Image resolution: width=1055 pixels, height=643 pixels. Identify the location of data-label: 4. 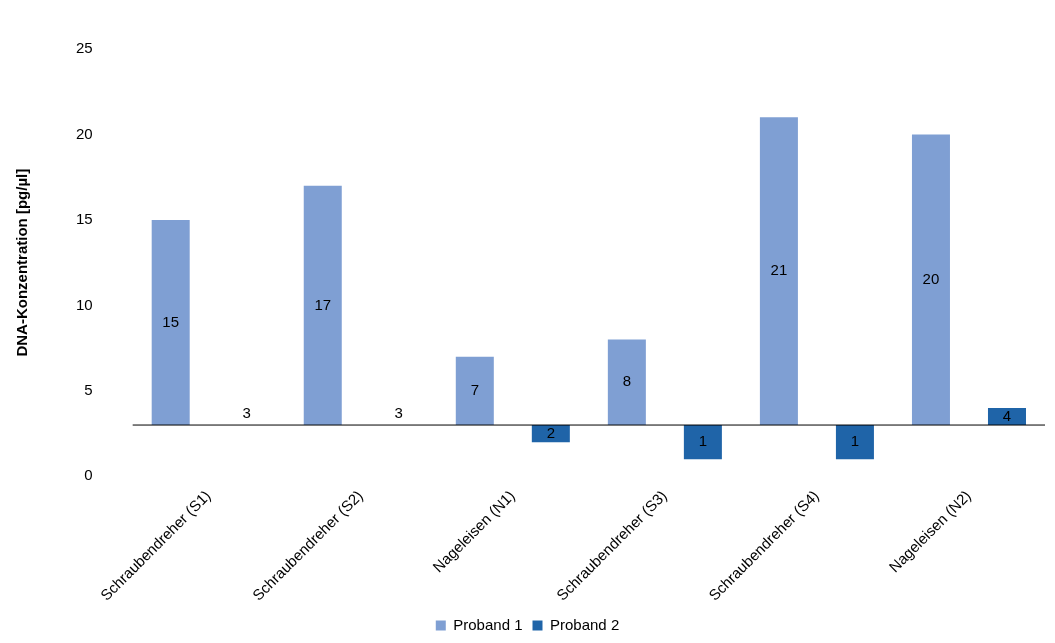
(1007, 415).